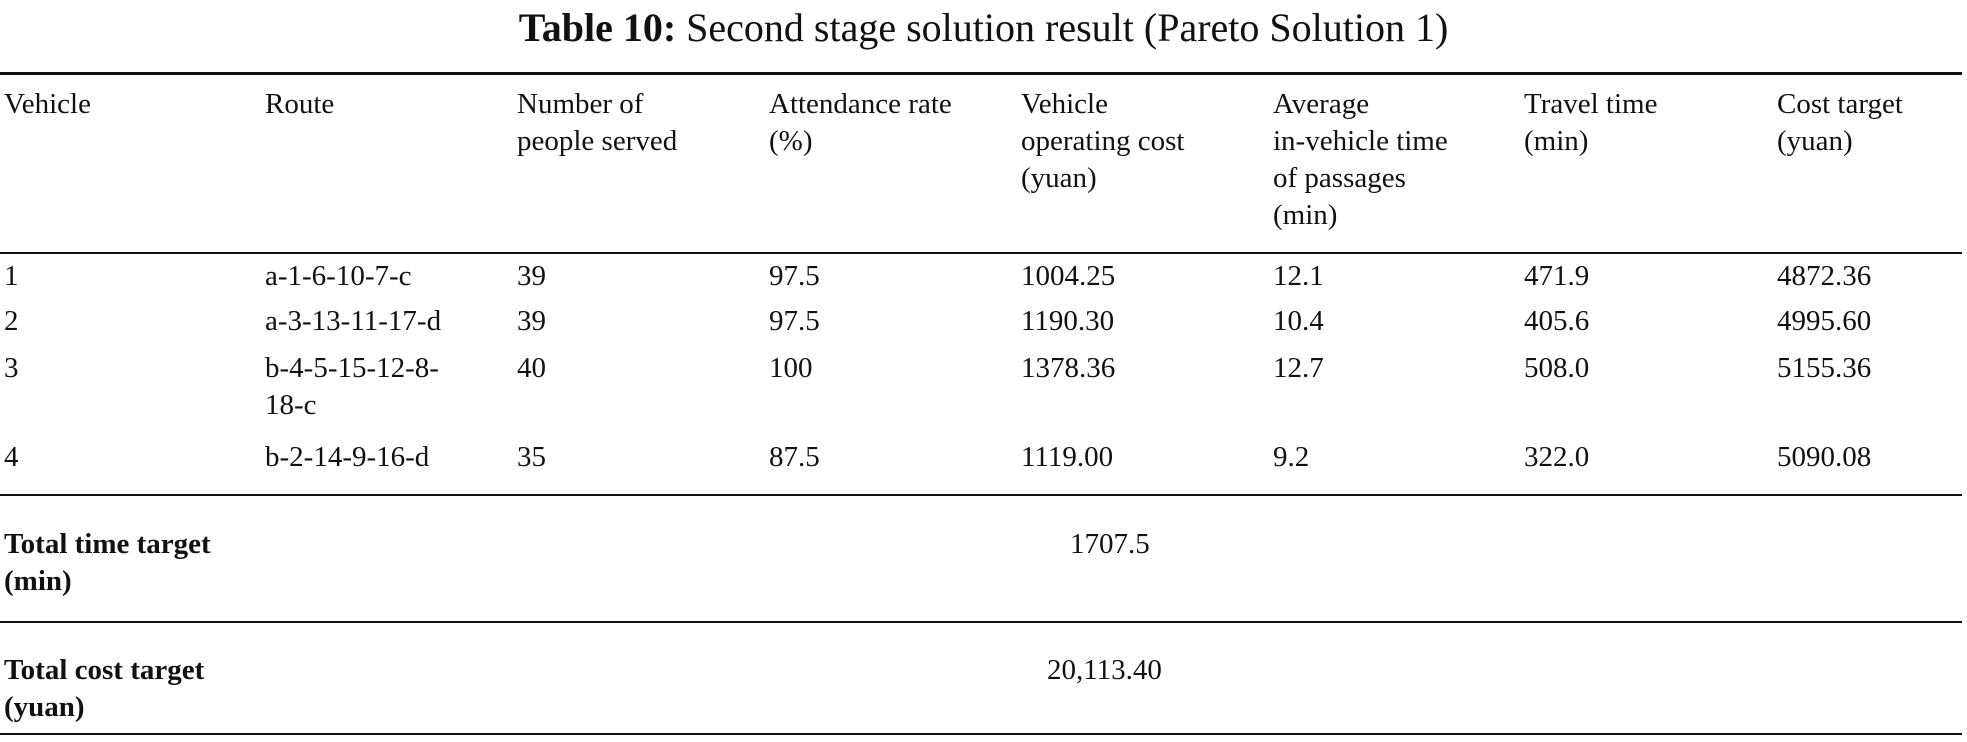  What do you see at coordinates (1557, 276) in the screenshot?
I see `row-1-travel-time: 471.9` at bounding box center [1557, 276].